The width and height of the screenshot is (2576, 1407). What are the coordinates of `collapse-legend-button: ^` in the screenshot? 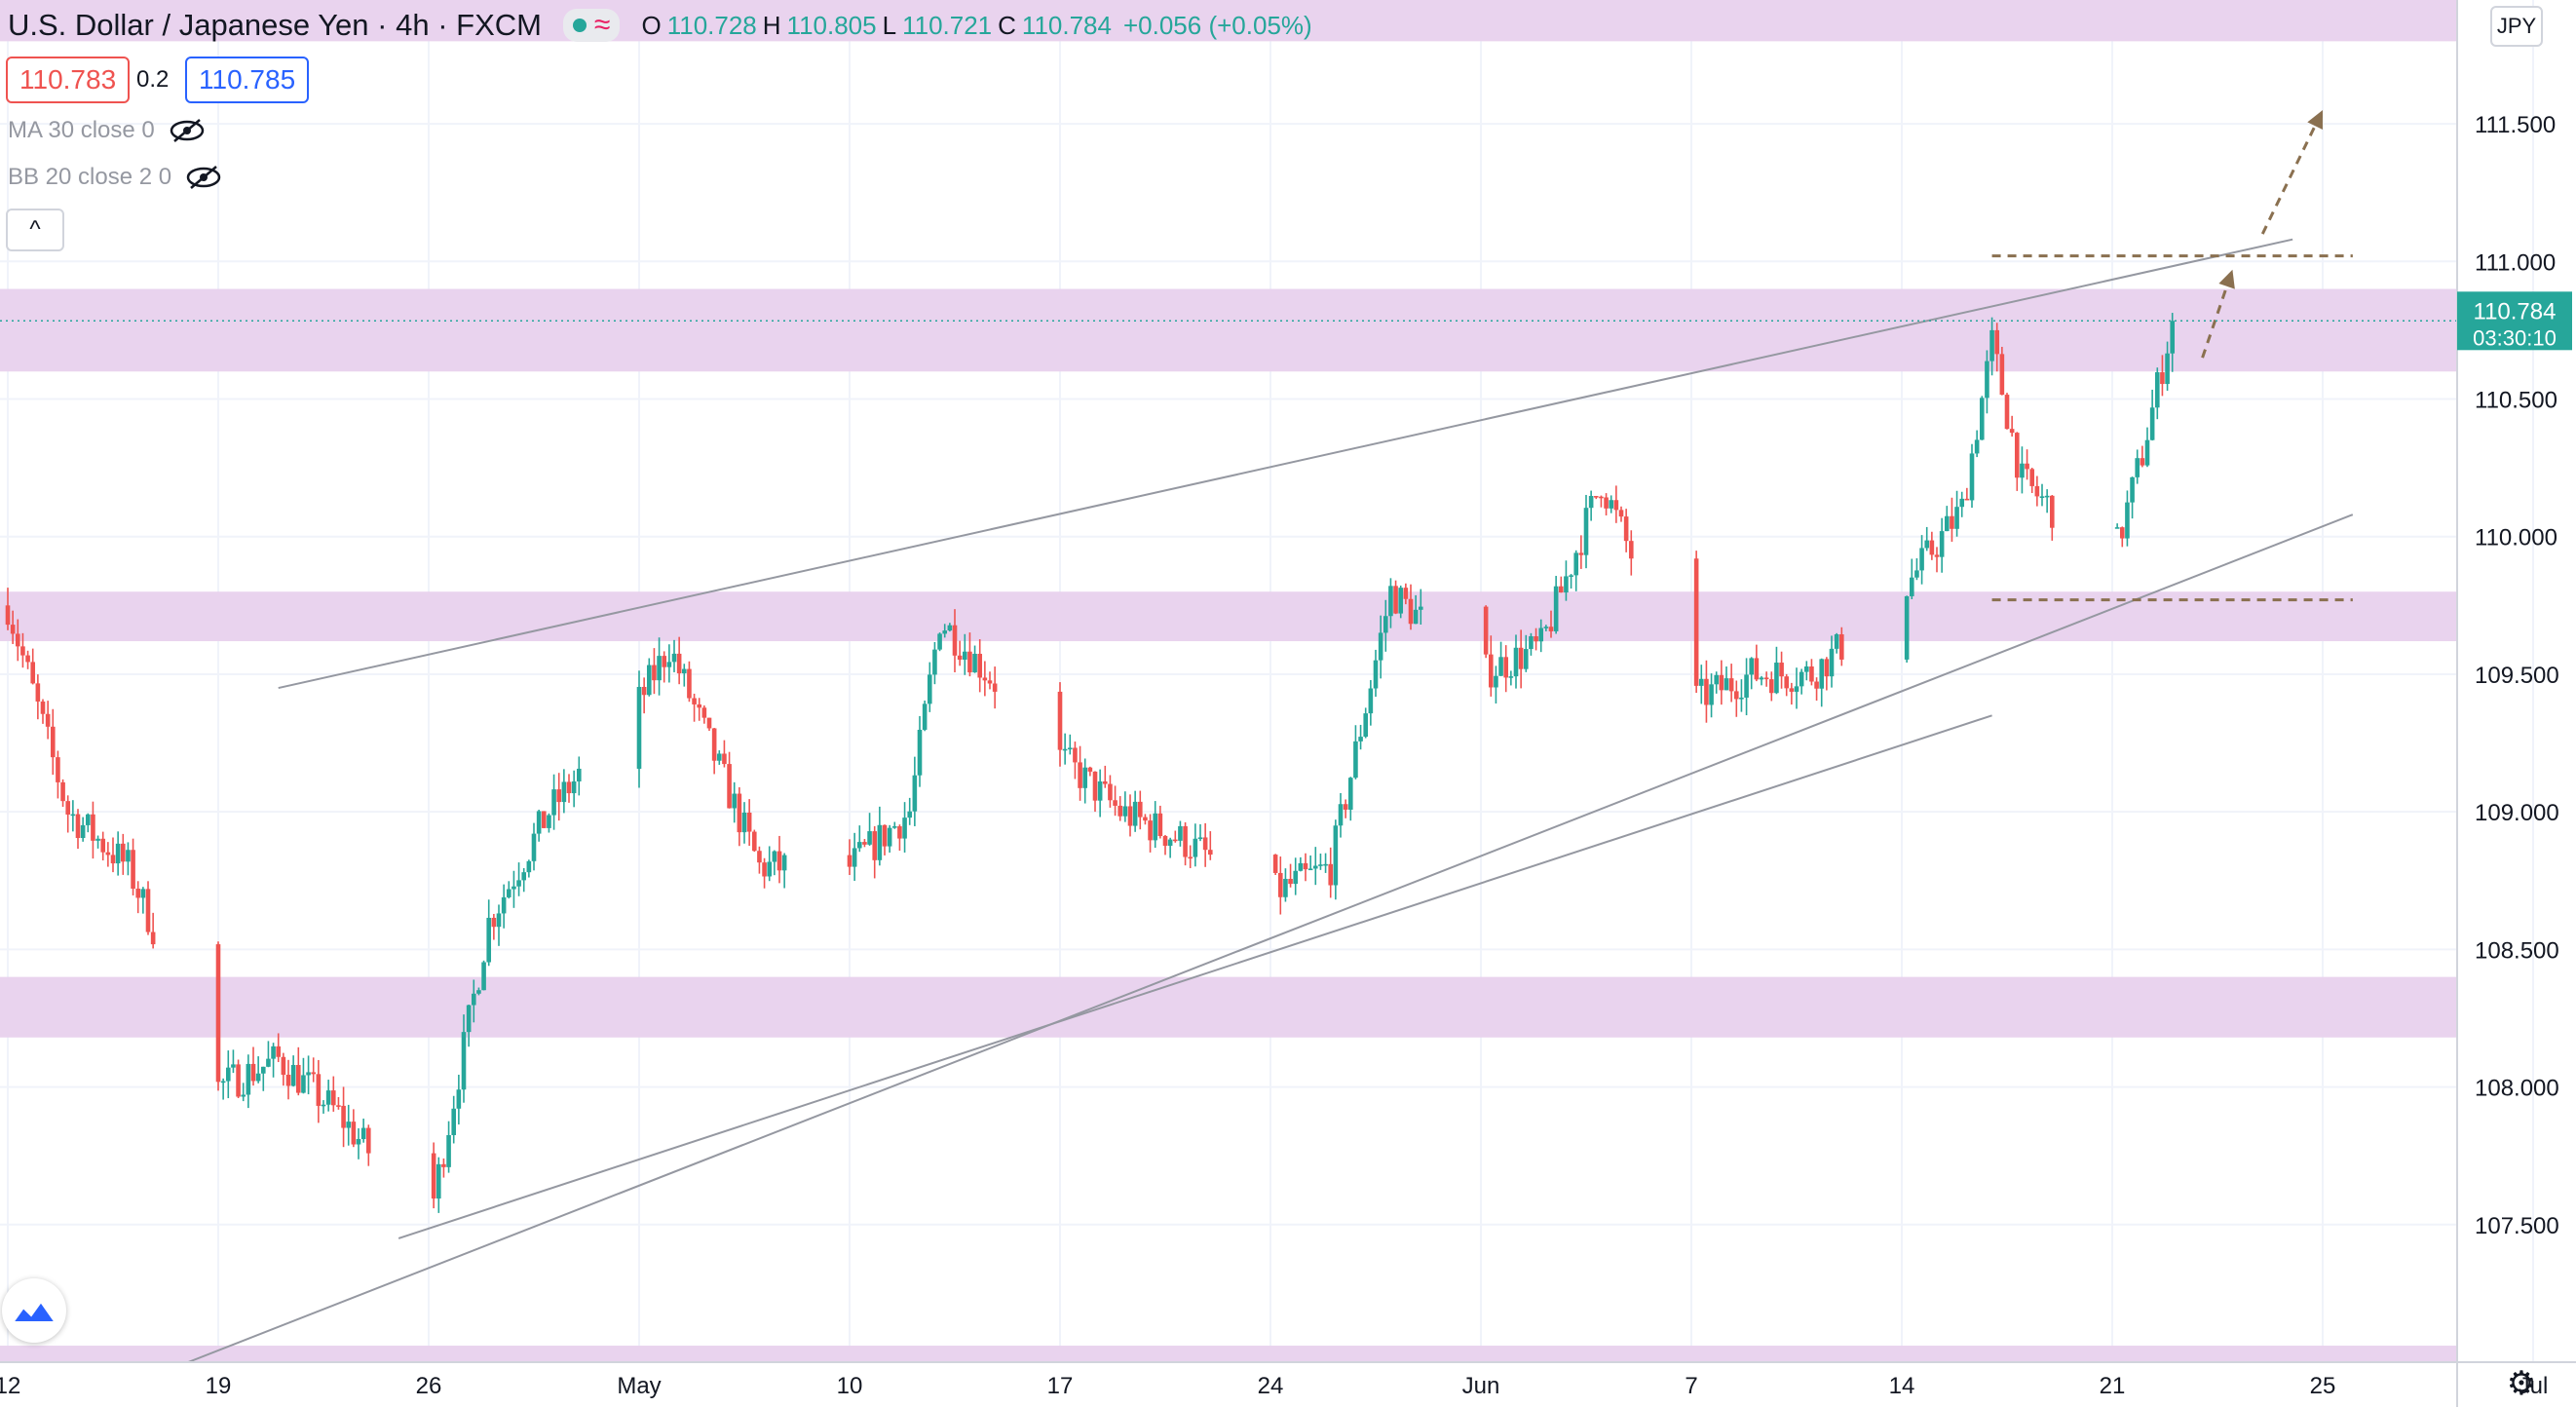 It's located at (35, 230).